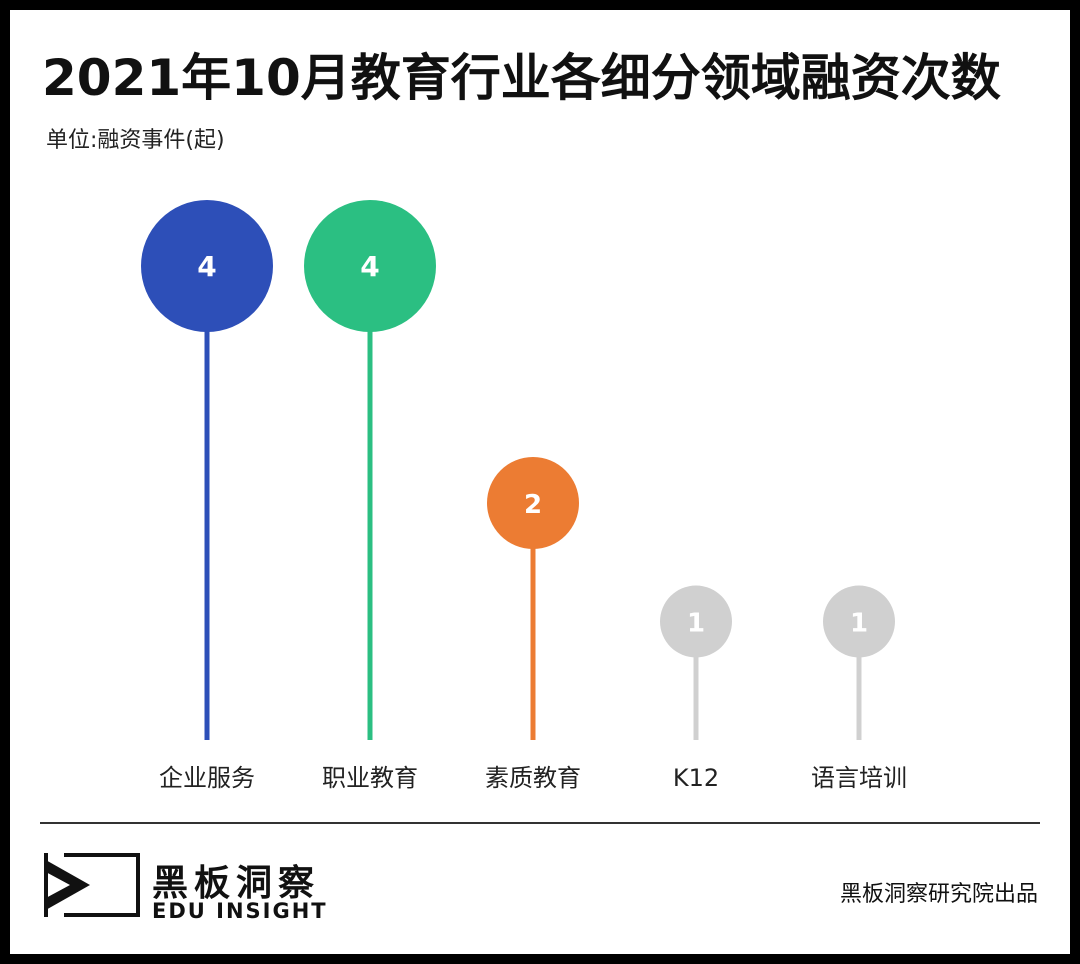 This screenshot has height=964, width=1080. What do you see at coordinates (533, 778) in the screenshot?
I see `category-label-2: 素质教育` at bounding box center [533, 778].